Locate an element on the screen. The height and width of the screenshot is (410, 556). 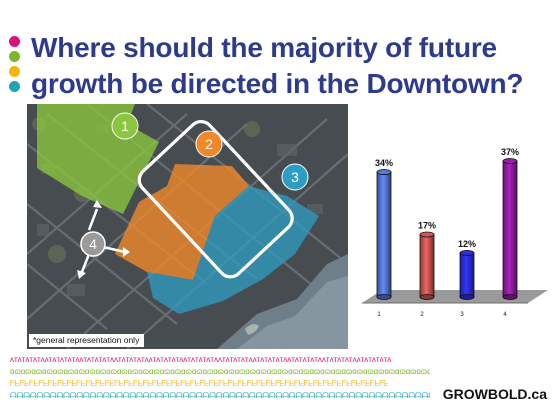
map-footnote: *general representation only is located at coordinates (87, 340).